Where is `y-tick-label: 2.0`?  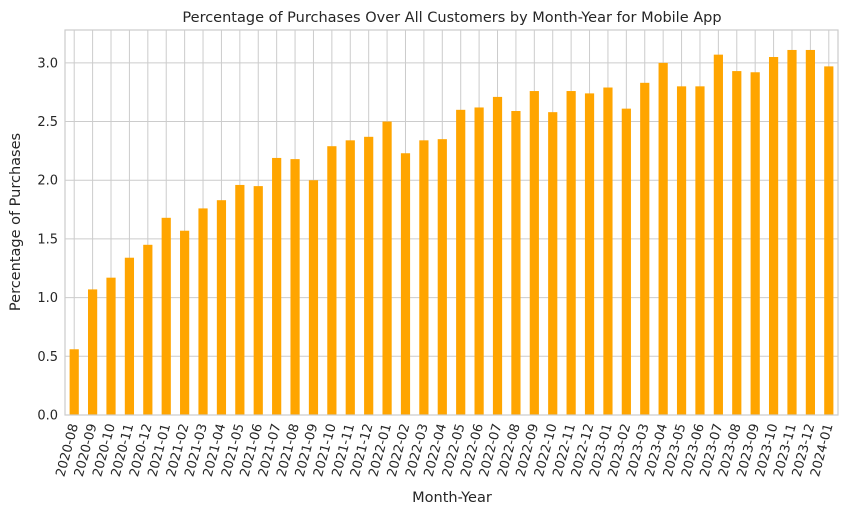 y-tick-label: 2.0 is located at coordinates (47, 181).